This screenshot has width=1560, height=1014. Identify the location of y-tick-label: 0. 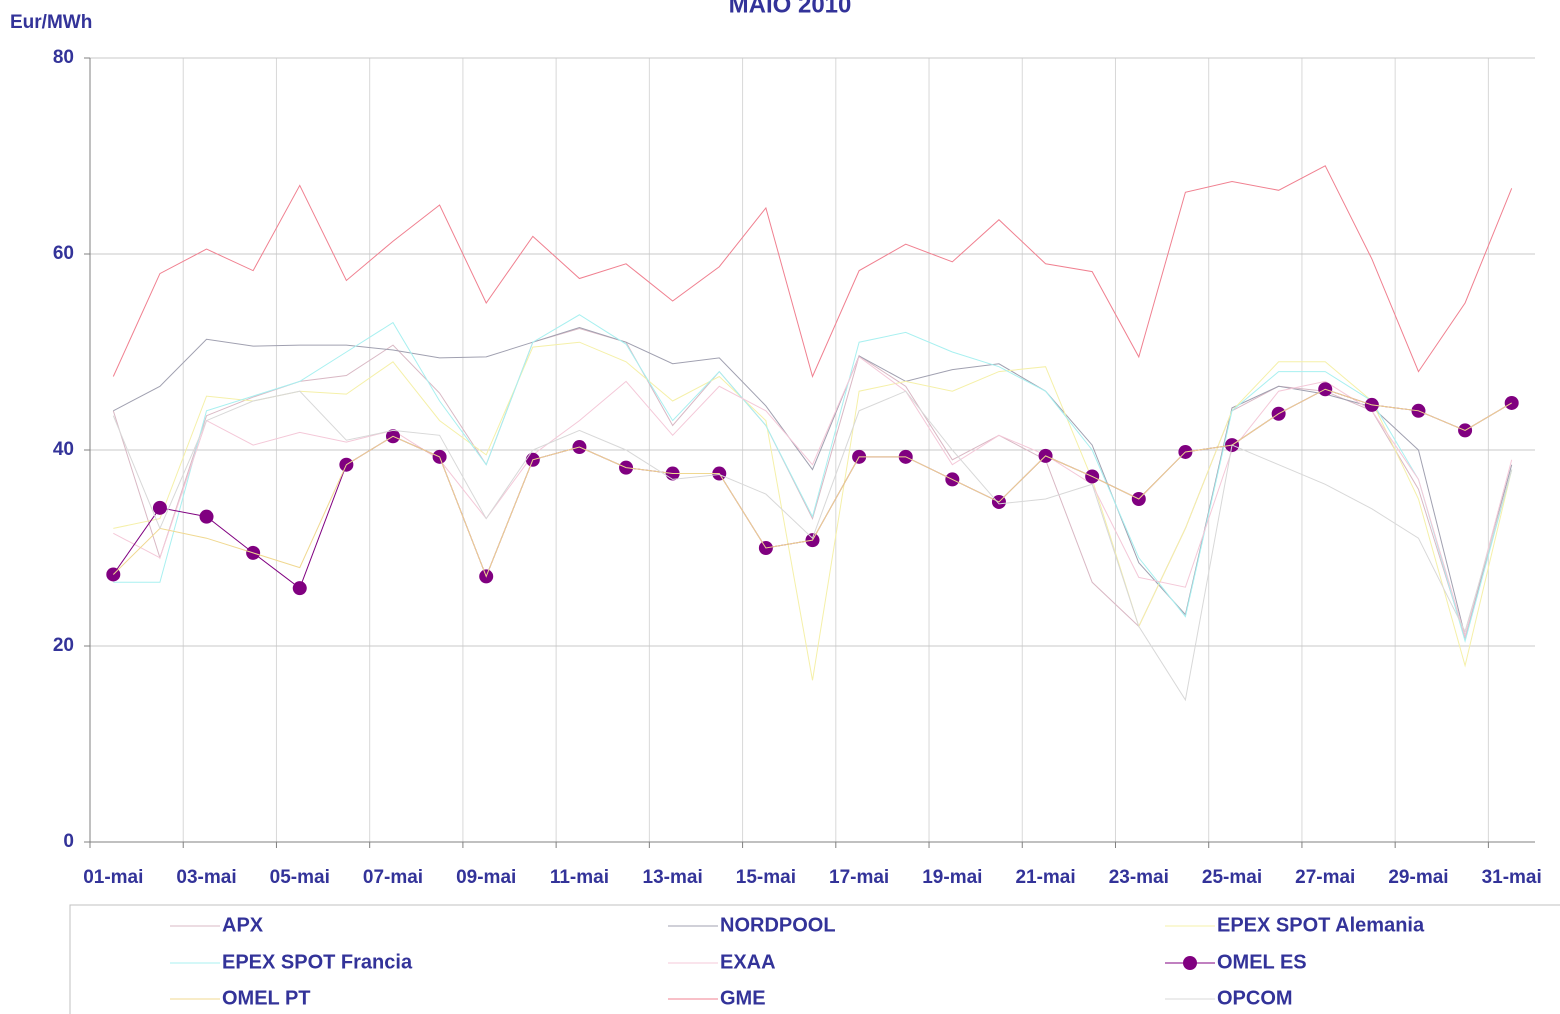
(68, 841).